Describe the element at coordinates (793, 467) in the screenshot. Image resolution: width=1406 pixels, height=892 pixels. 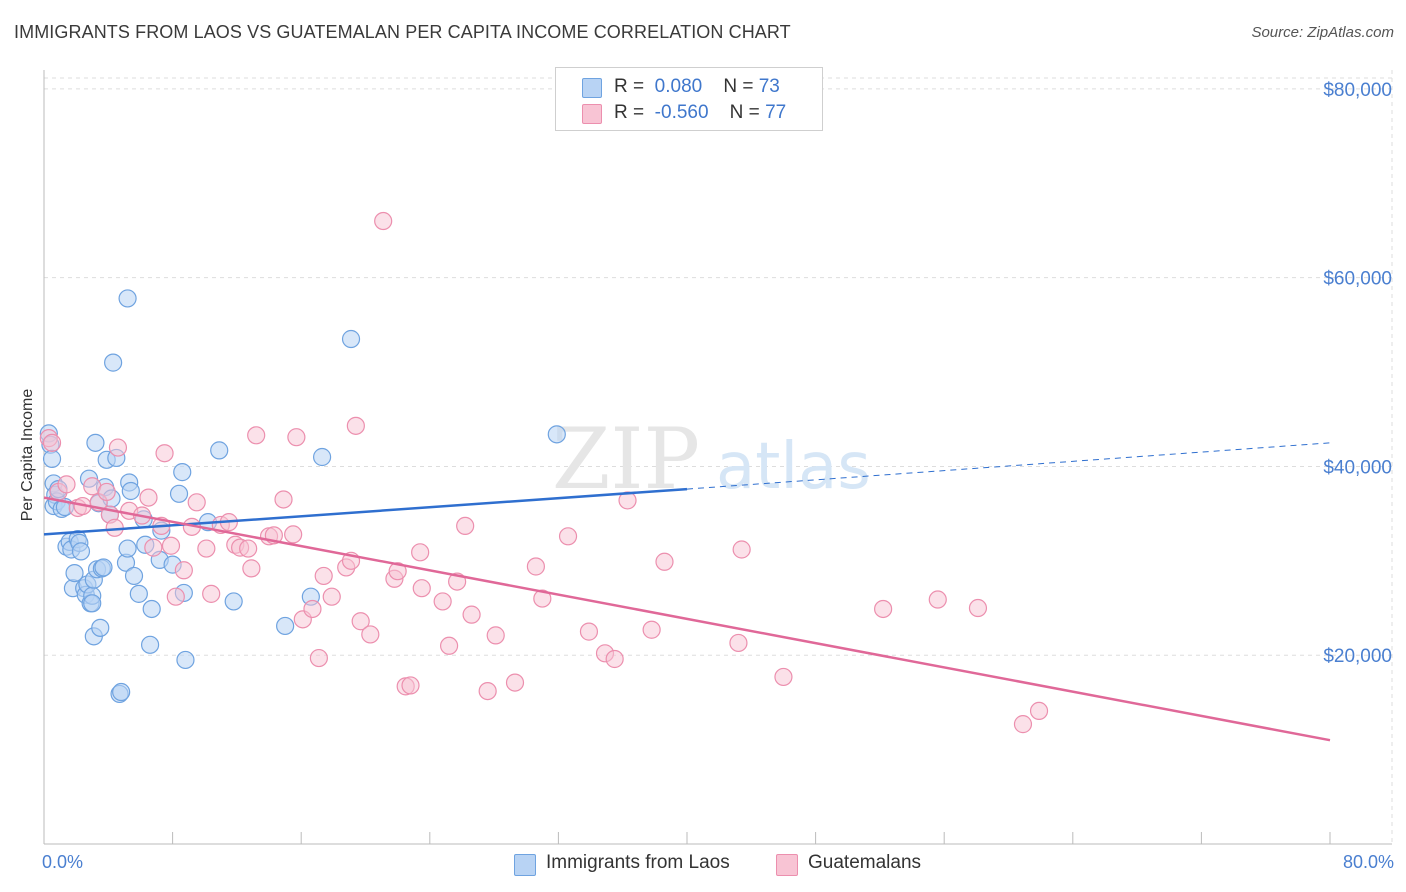
I see `watermark-atlas: atlas` at that location.